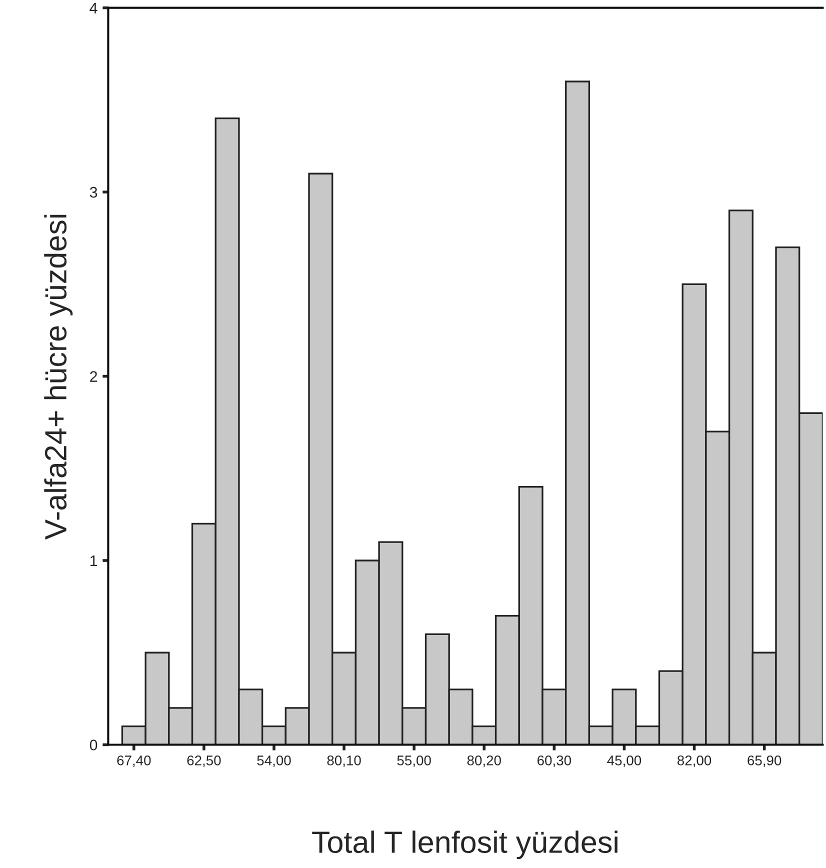 The height and width of the screenshot is (868, 826). Describe the element at coordinates (484, 762) in the screenshot. I see `x-tick-label: 80,20` at that location.